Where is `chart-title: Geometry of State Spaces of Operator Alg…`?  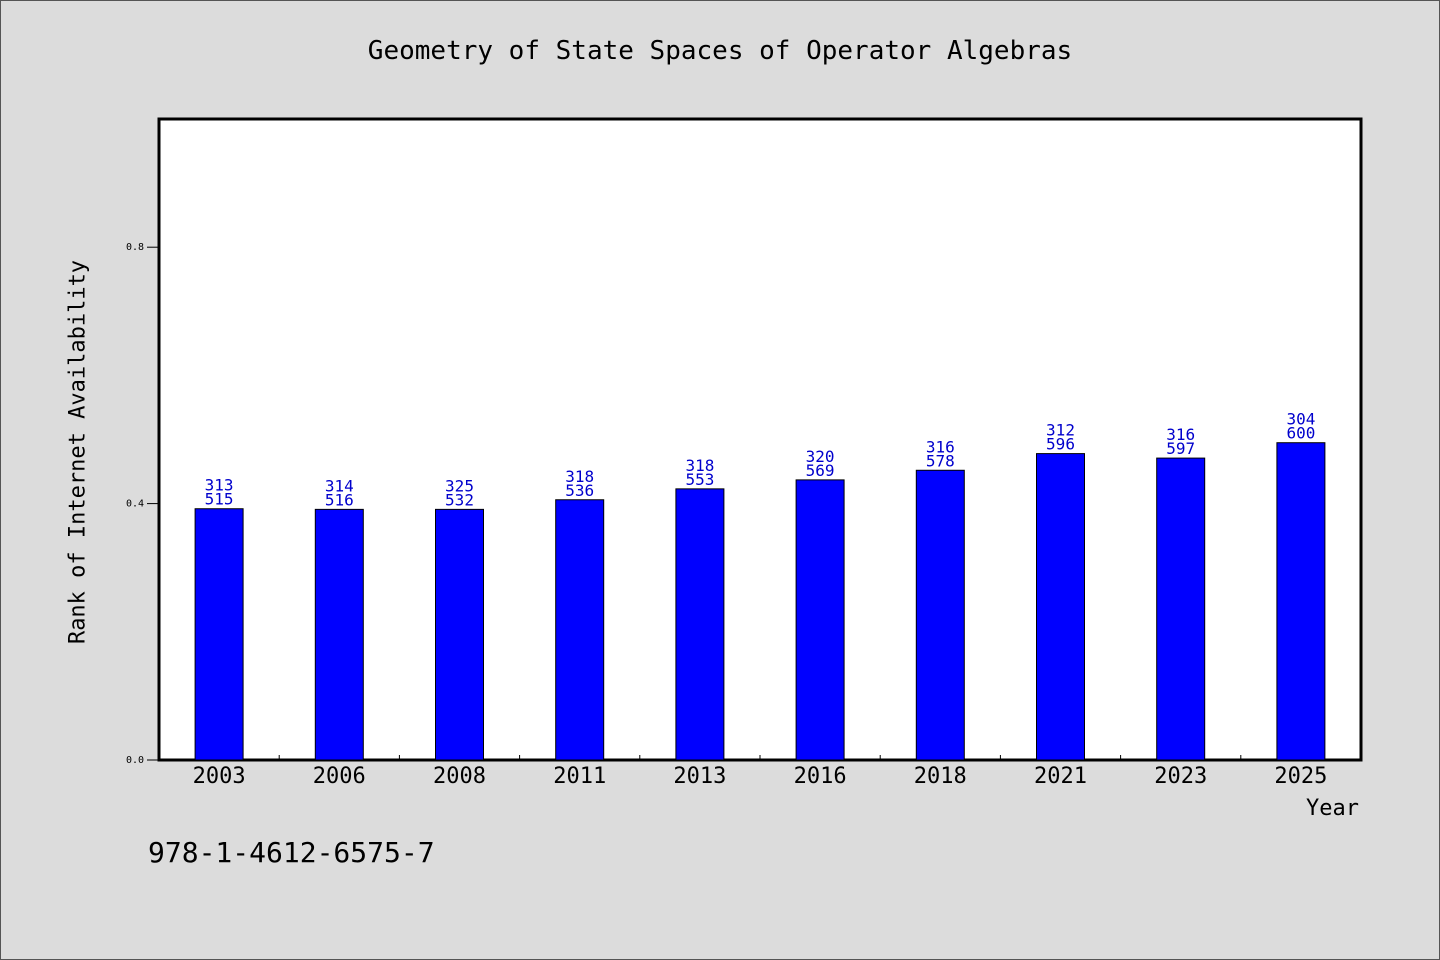
chart-title: Geometry of State Spaces of Operator Alg… is located at coordinates (720, 51).